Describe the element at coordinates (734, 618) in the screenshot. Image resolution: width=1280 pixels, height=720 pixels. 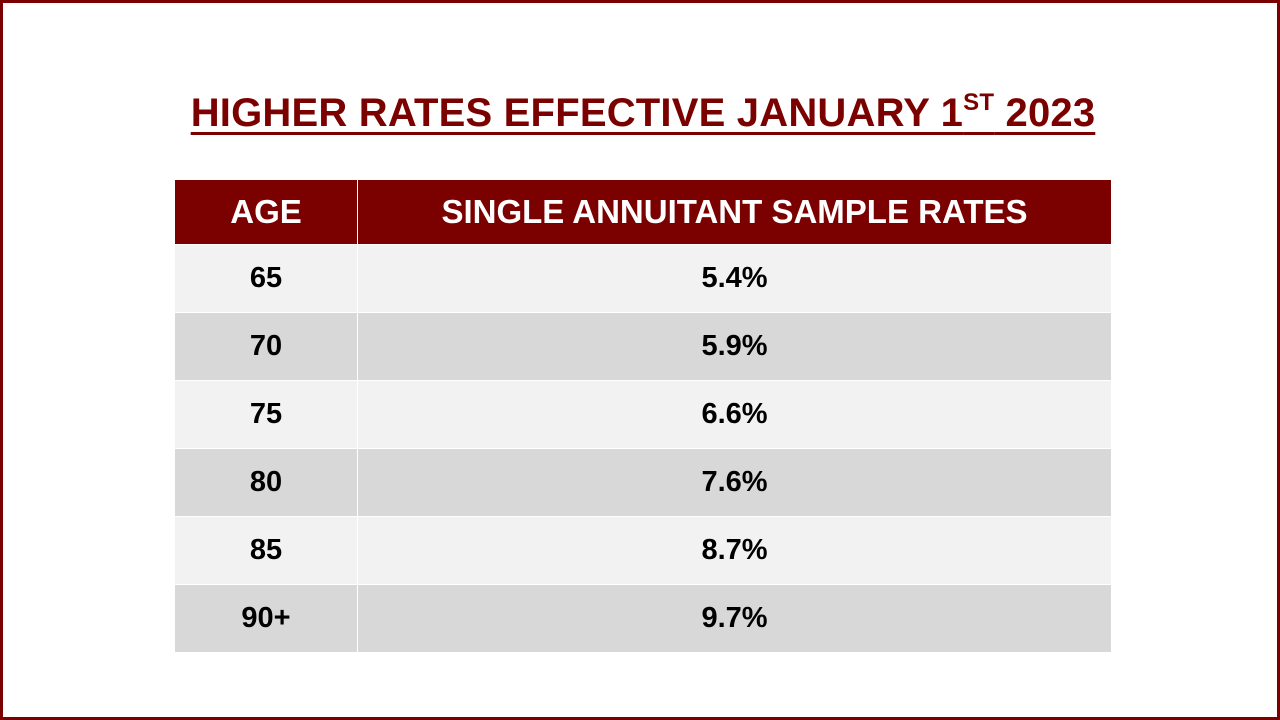
I see `cell-rate: 9.7%` at that location.